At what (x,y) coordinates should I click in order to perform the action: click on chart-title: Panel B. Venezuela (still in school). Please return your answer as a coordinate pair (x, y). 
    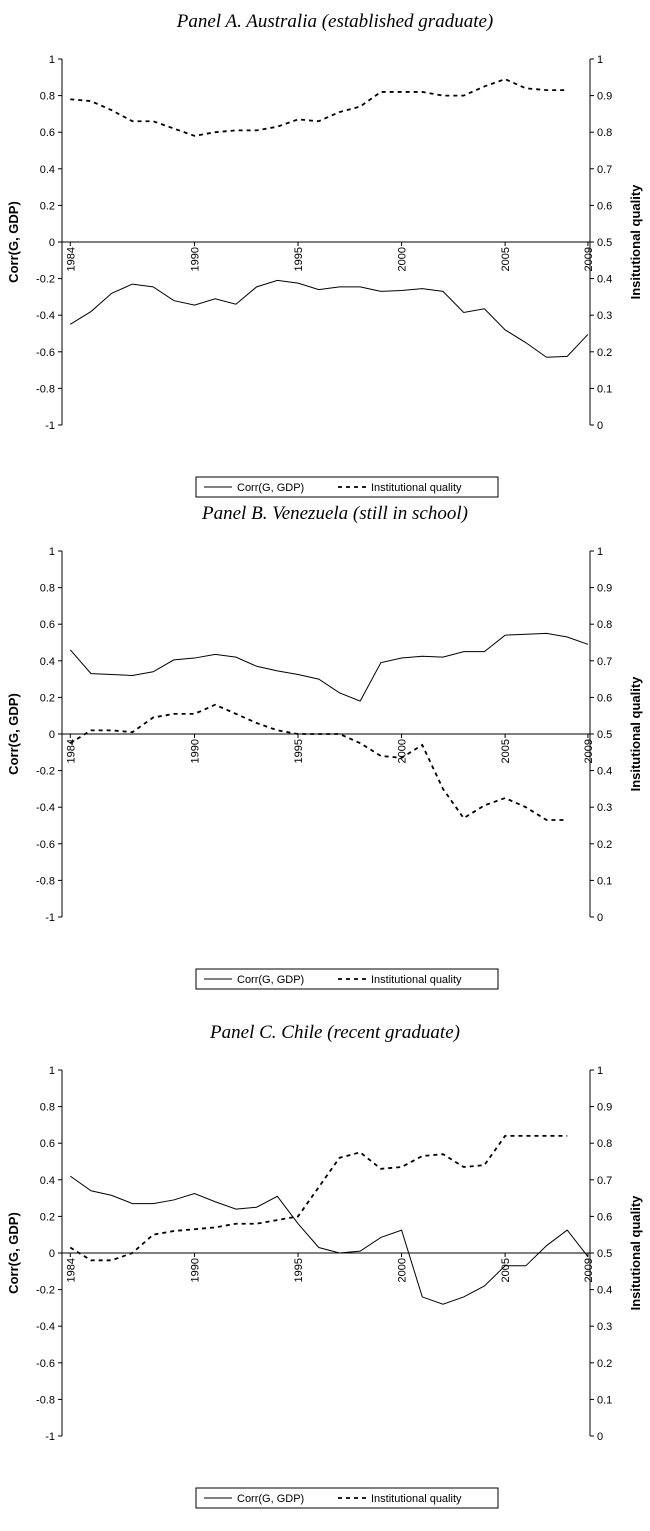
    Looking at the image, I should click on (334, 513).